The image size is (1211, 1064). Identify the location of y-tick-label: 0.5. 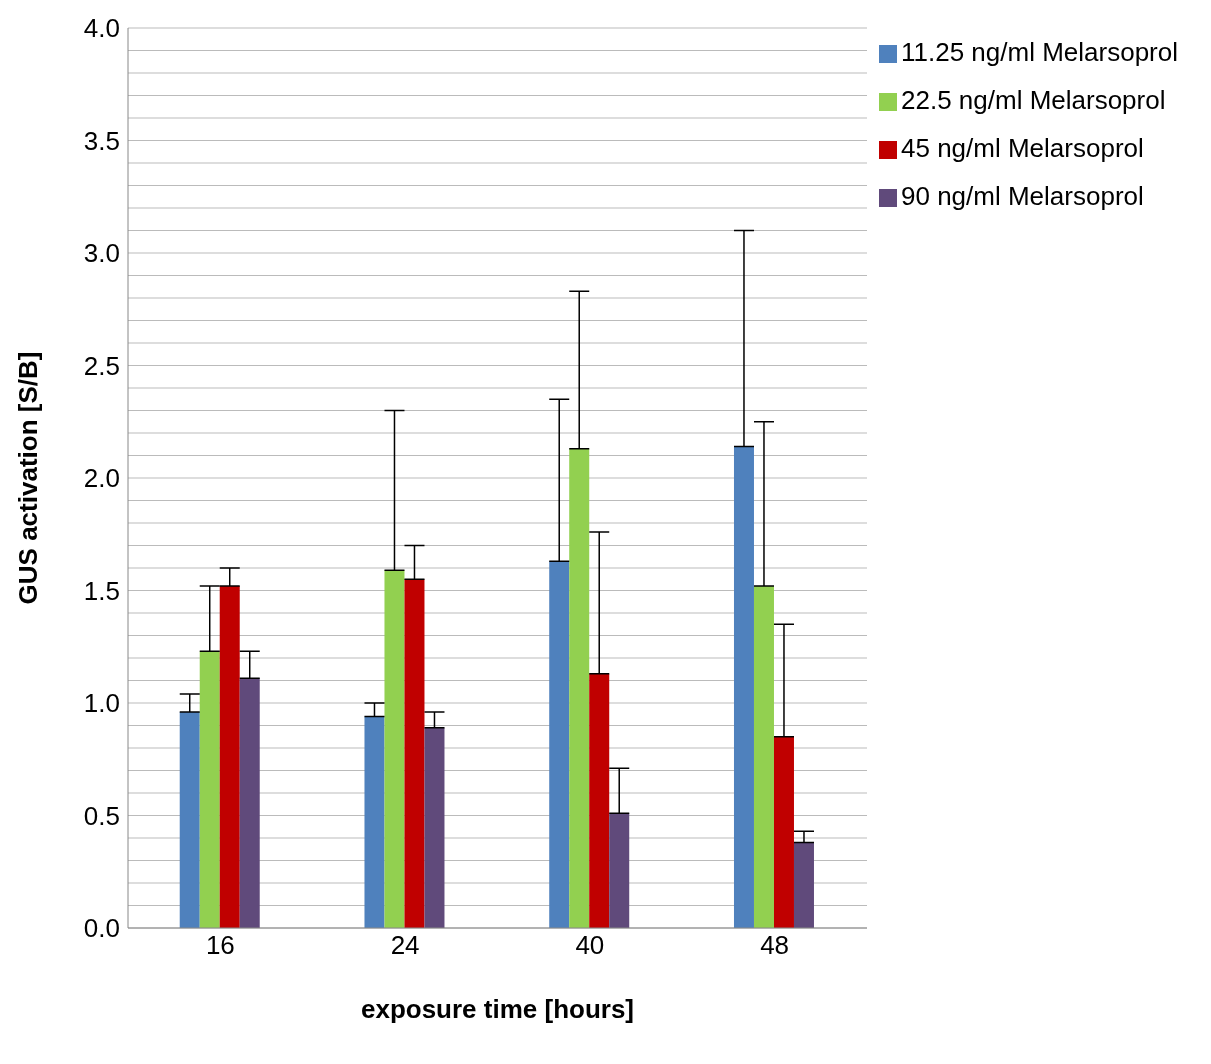
(101, 815).